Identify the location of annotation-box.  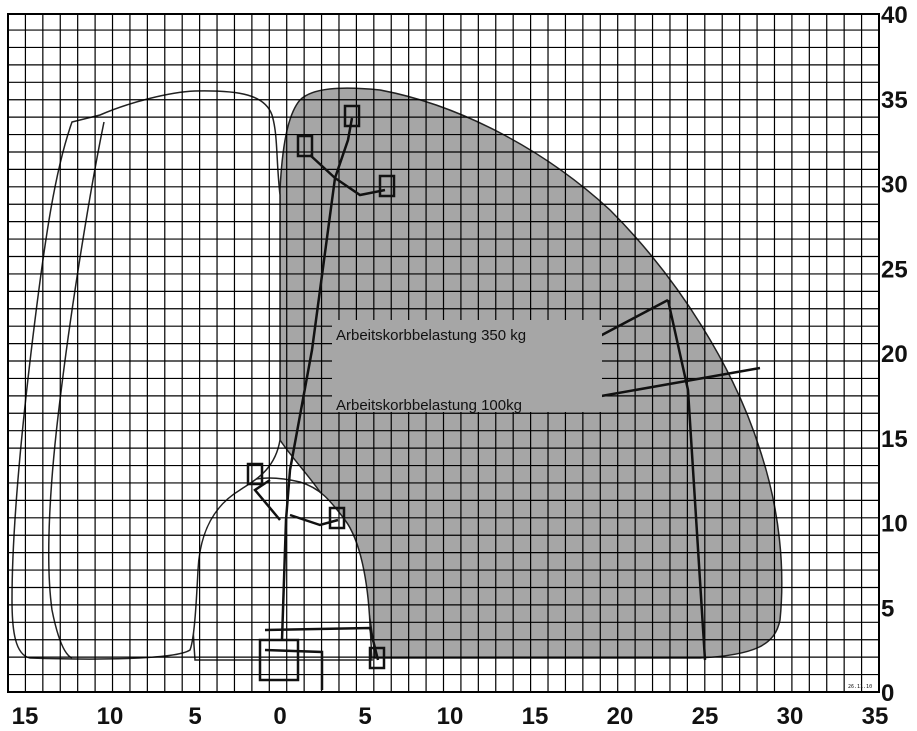
(467, 366).